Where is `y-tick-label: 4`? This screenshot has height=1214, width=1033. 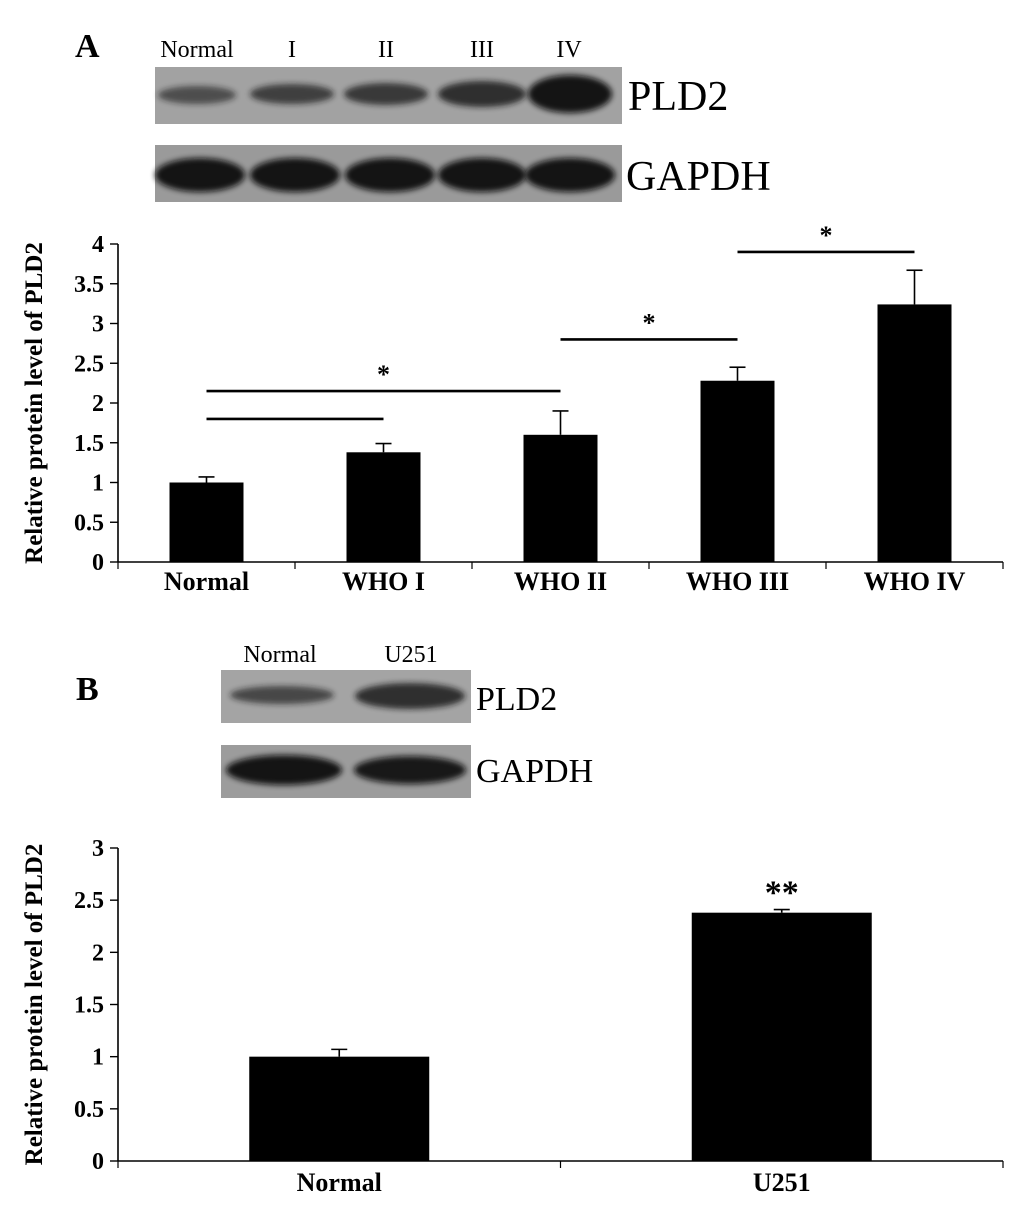
y-tick-label: 4 is located at coordinates (98, 245).